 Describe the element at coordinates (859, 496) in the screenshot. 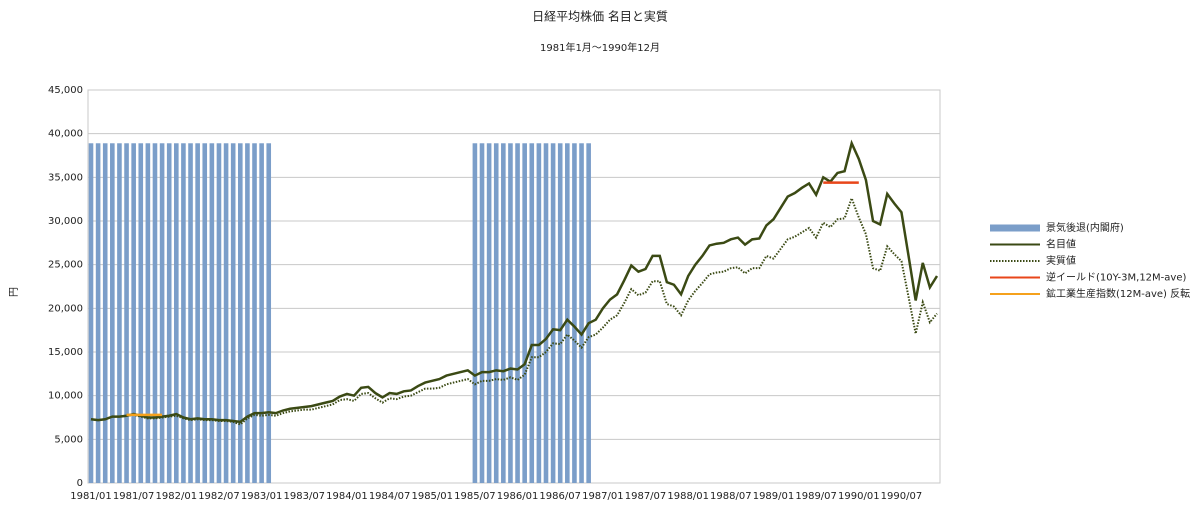

I see `x-tick-label: 1990/01` at that location.